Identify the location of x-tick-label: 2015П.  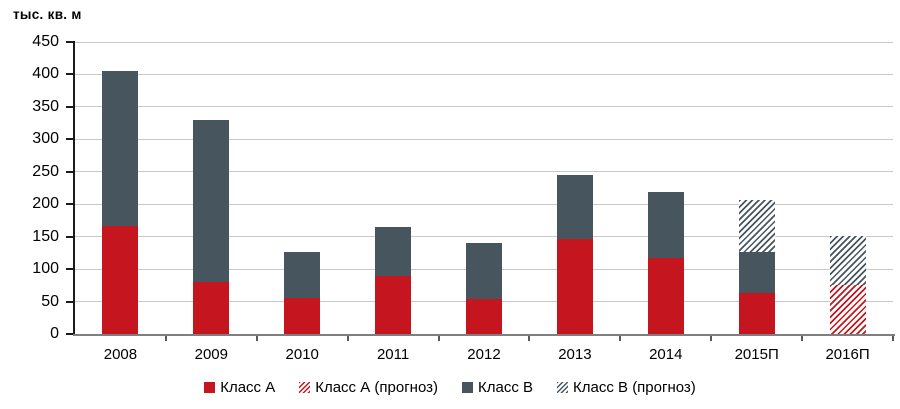
(756, 354).